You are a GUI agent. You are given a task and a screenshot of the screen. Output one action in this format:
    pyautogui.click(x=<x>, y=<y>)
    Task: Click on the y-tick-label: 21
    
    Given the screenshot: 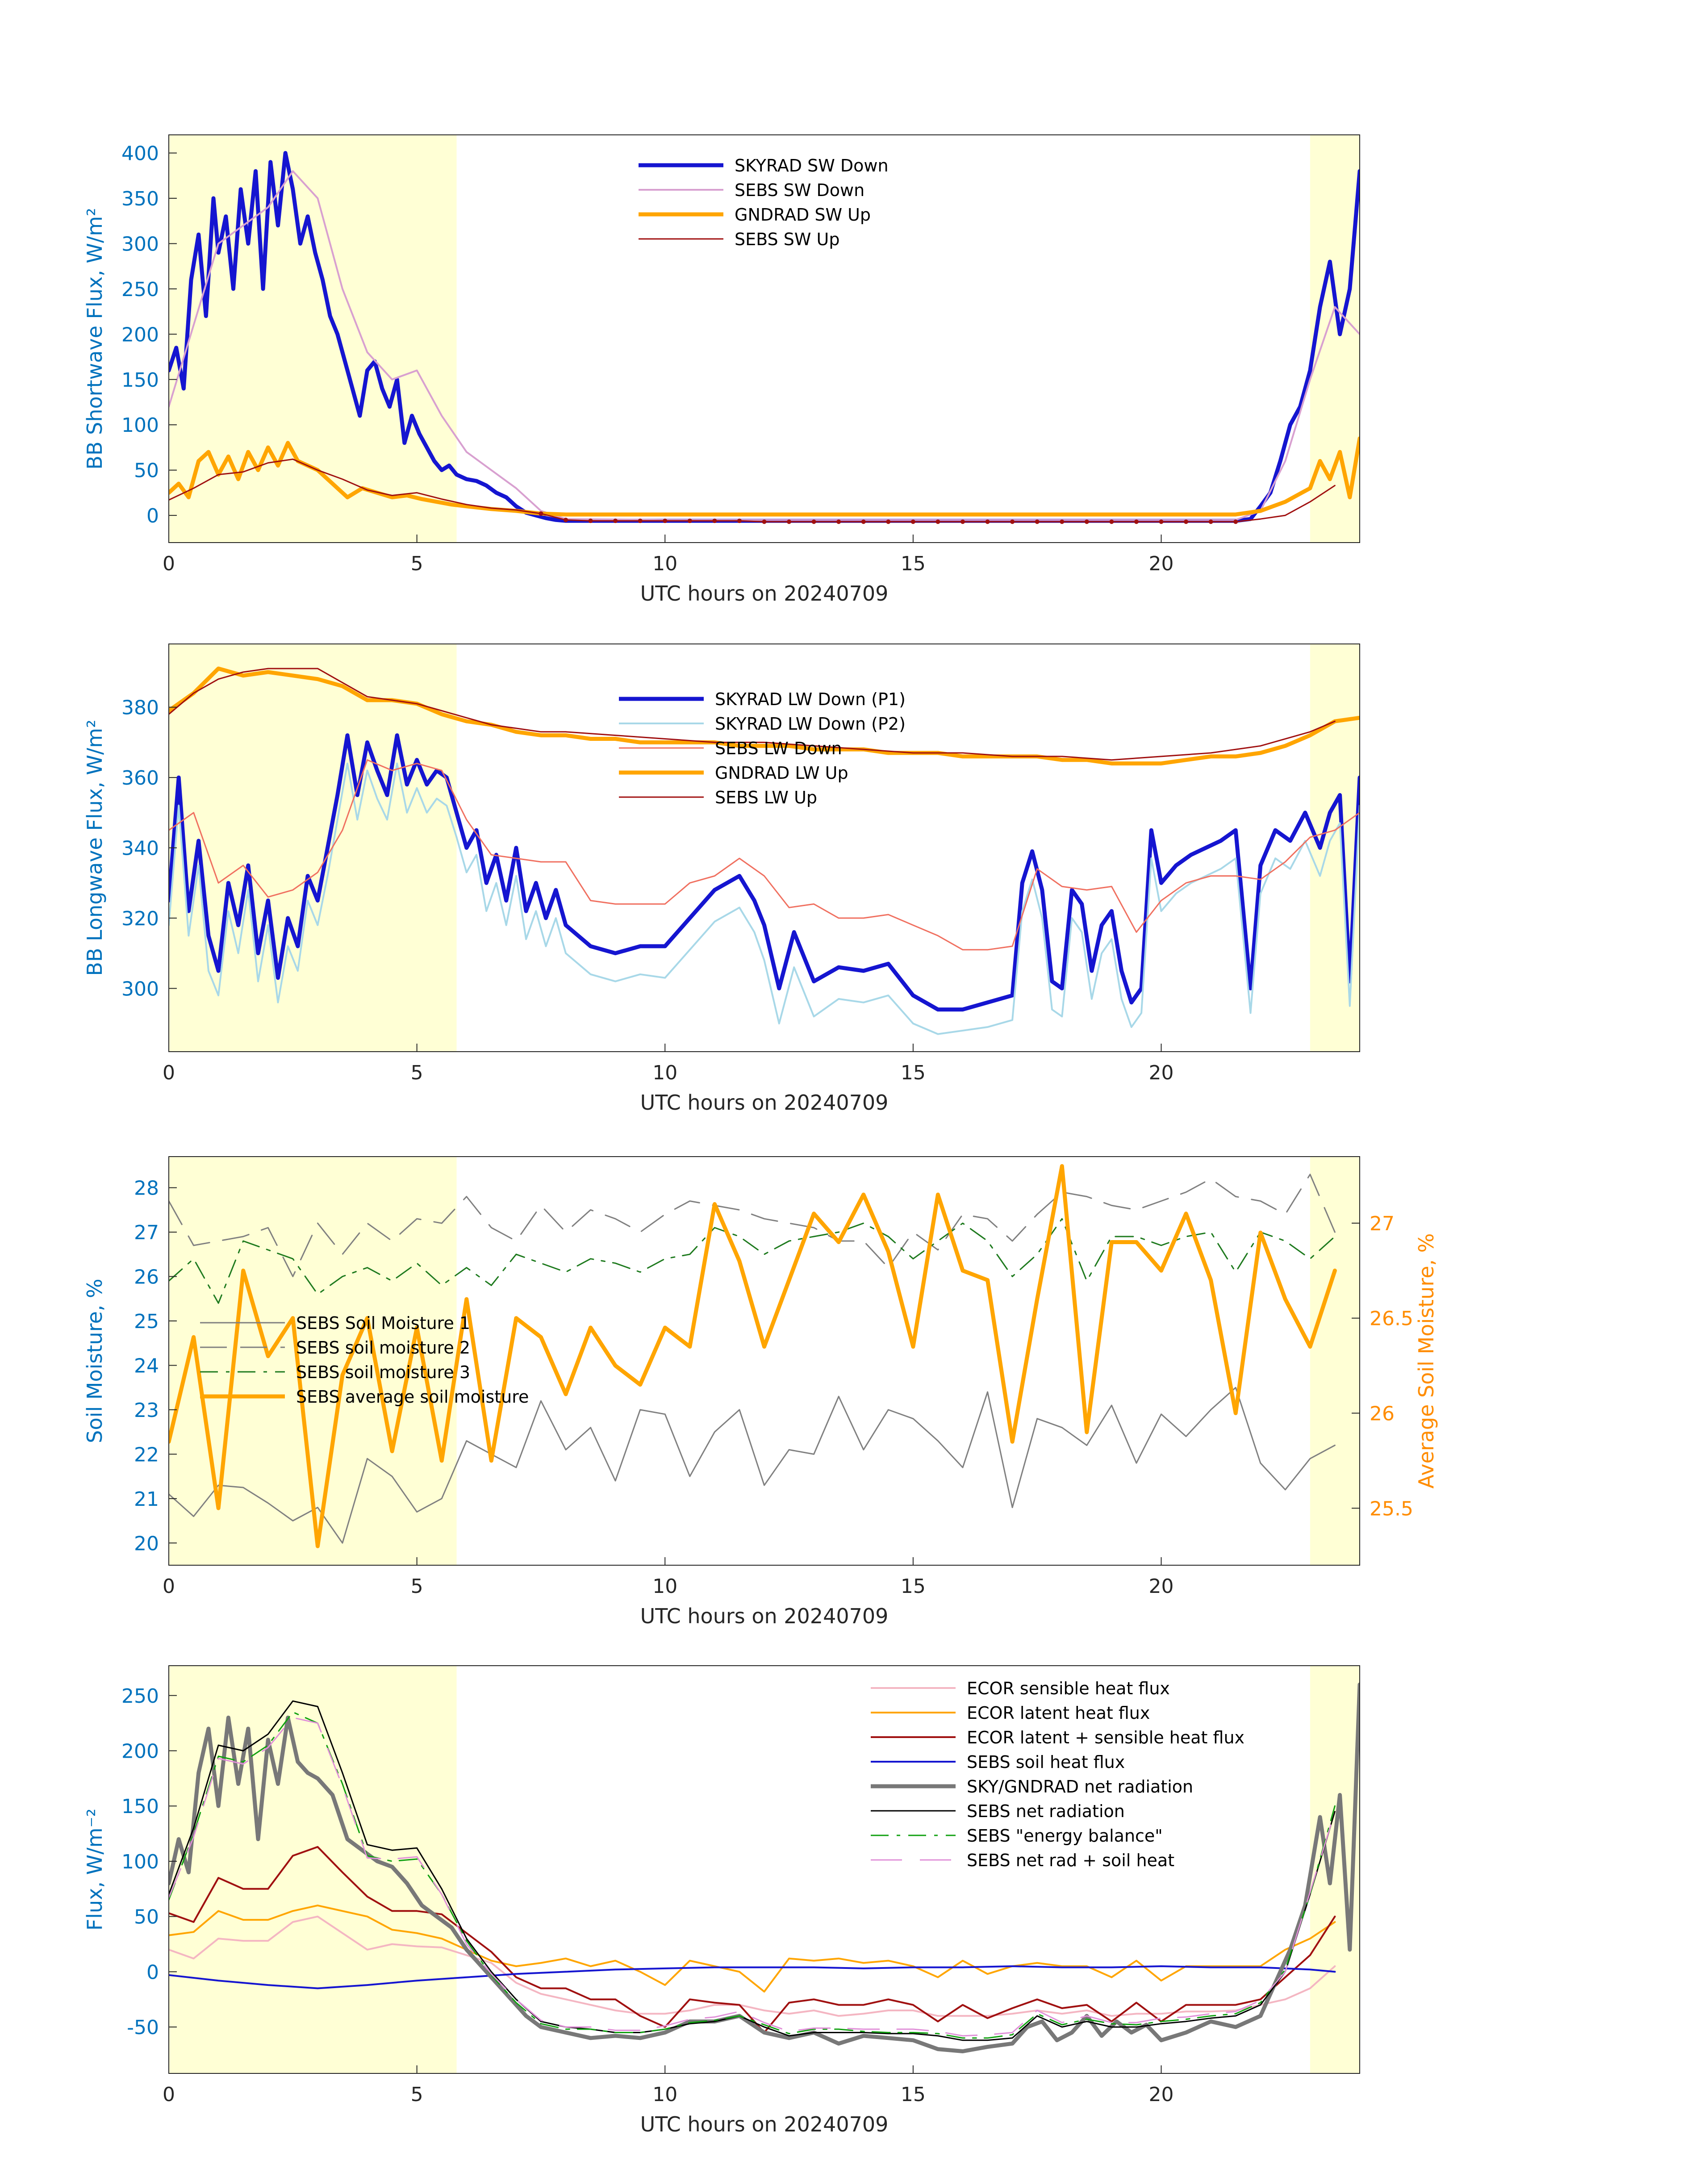 What is the action you would take?
    pyautogui.click(x=146, y=1499)
    